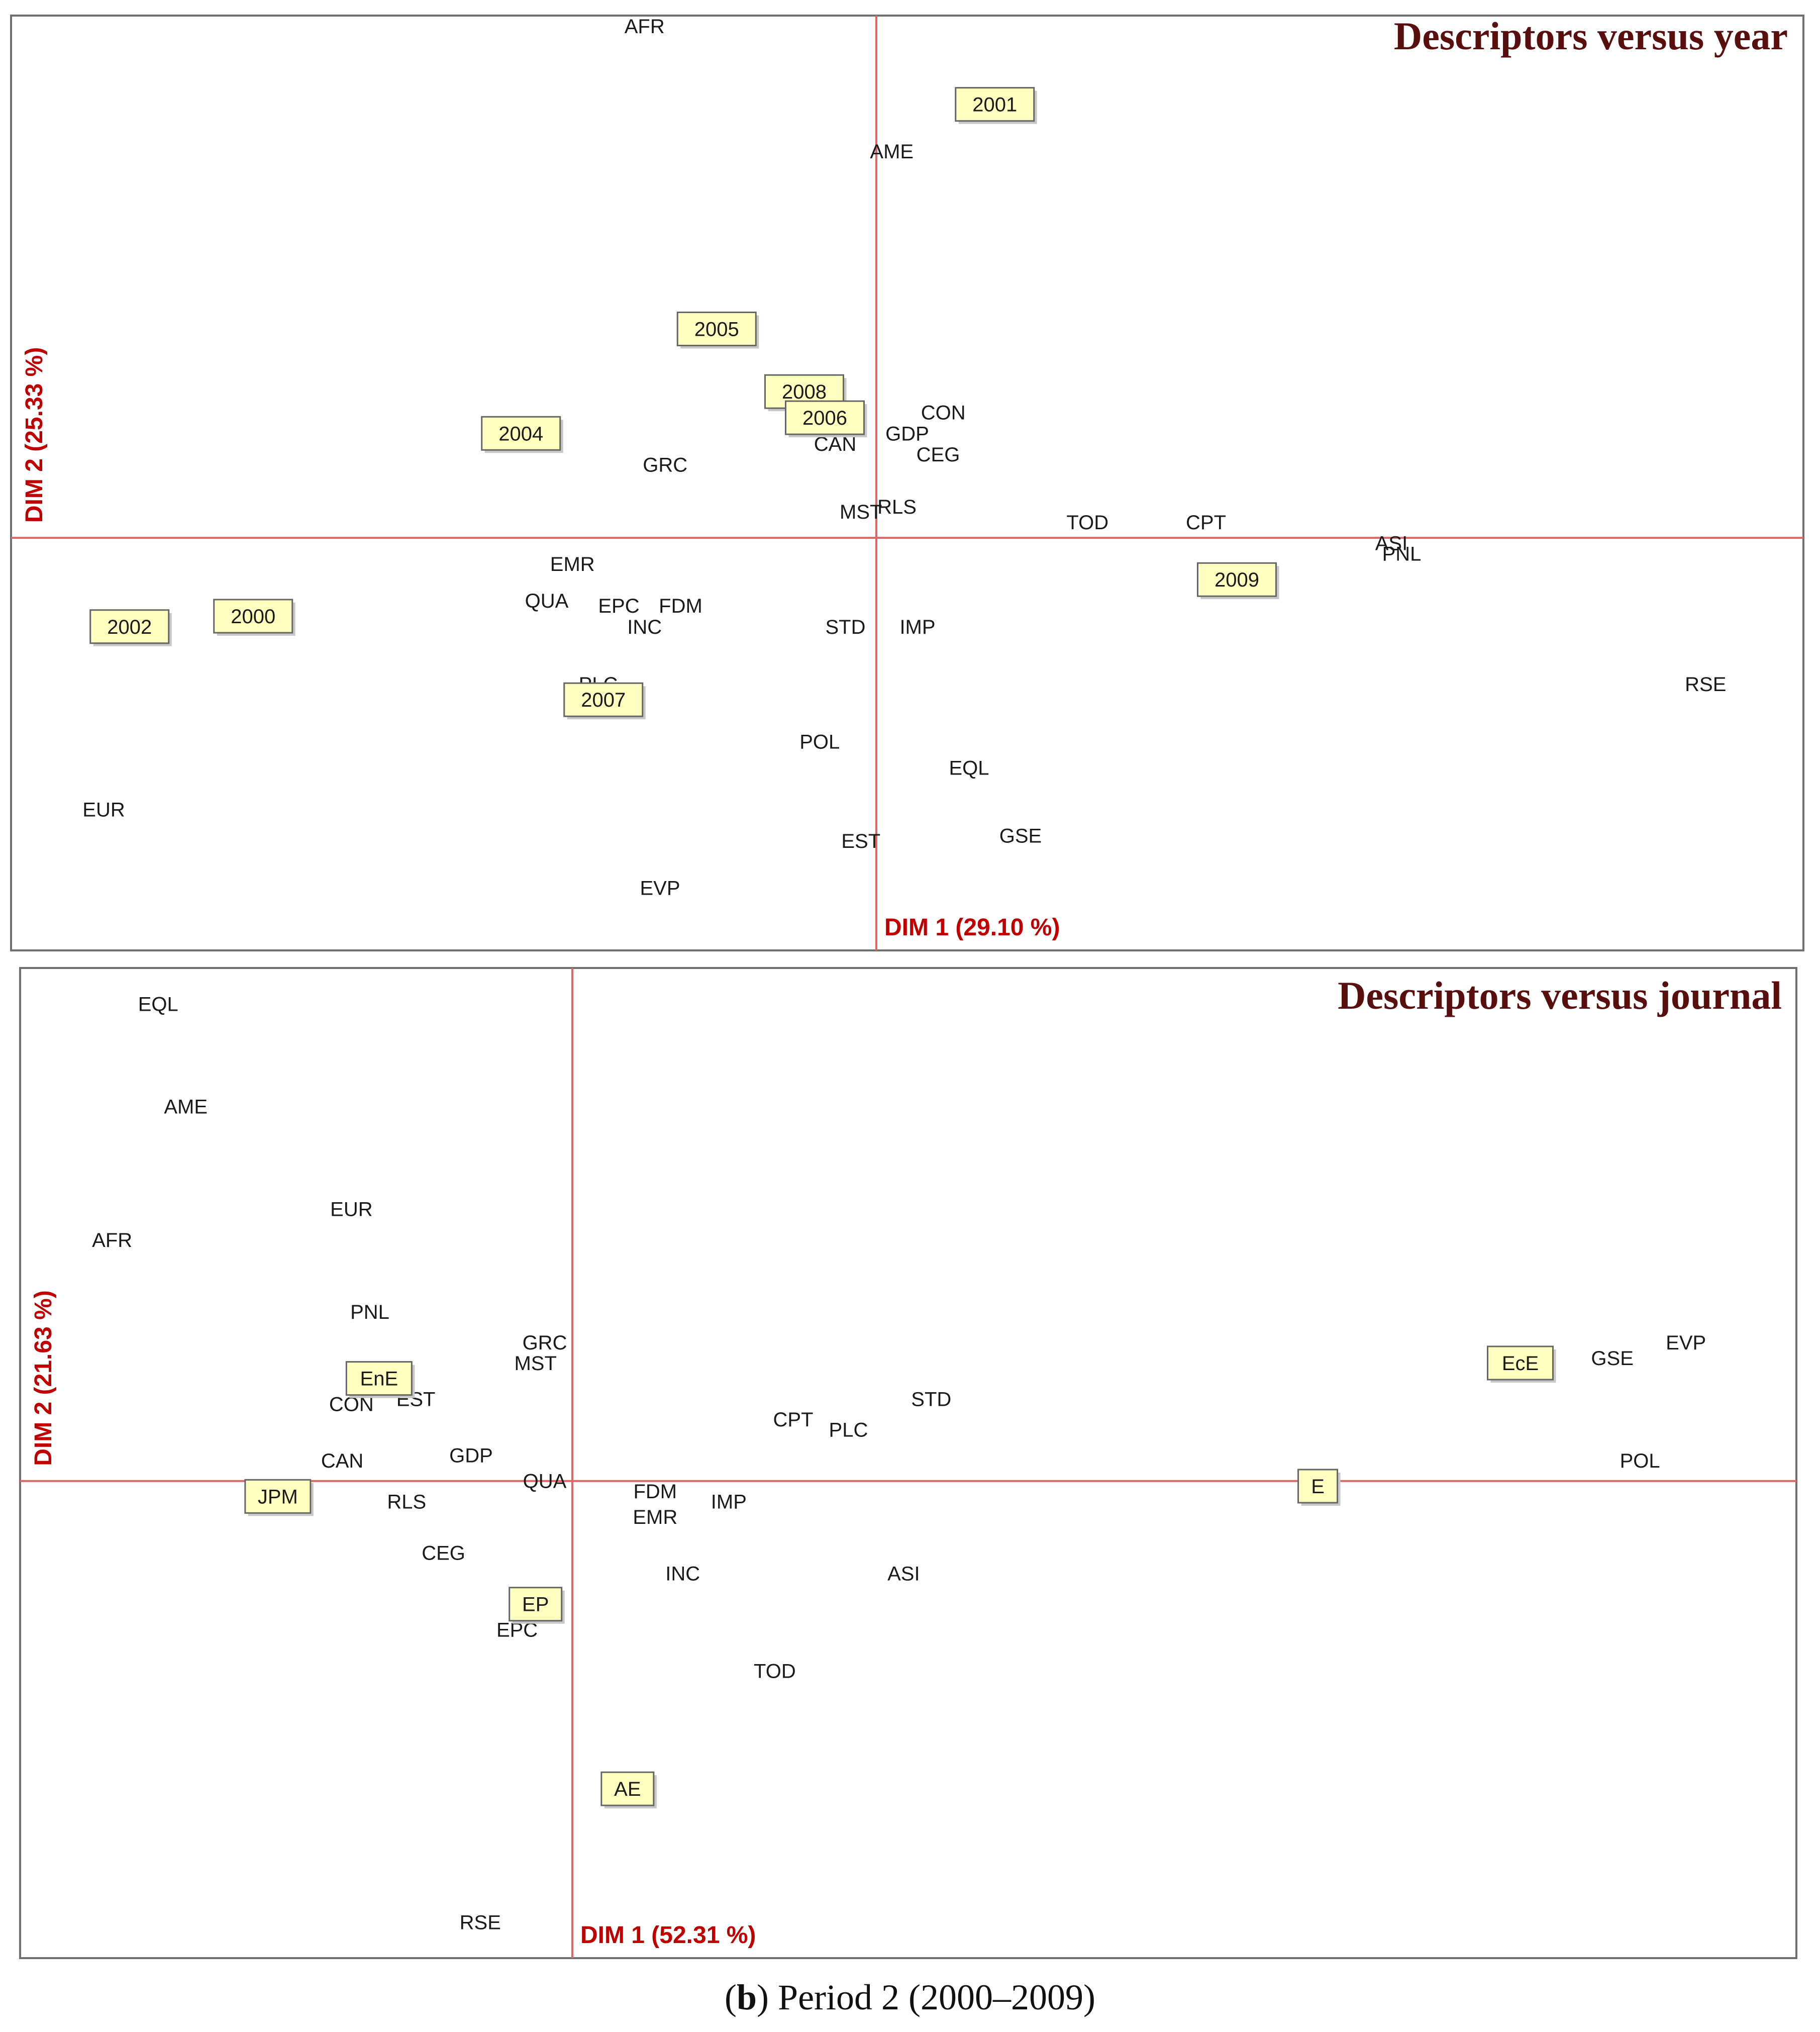 This screenshot has height=2032, width=1820. What do you see at coordinates (972, 927) in the screenshot?
I see `x-axis-label: DIM 1 (29.10 %)` at bounding box center [972, 927].